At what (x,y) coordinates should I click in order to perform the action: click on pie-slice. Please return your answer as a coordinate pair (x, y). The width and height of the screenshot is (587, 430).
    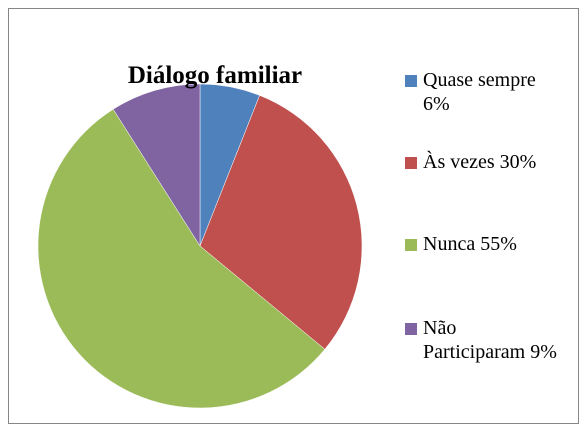
    Looking at the image, I should click on (156, 165).